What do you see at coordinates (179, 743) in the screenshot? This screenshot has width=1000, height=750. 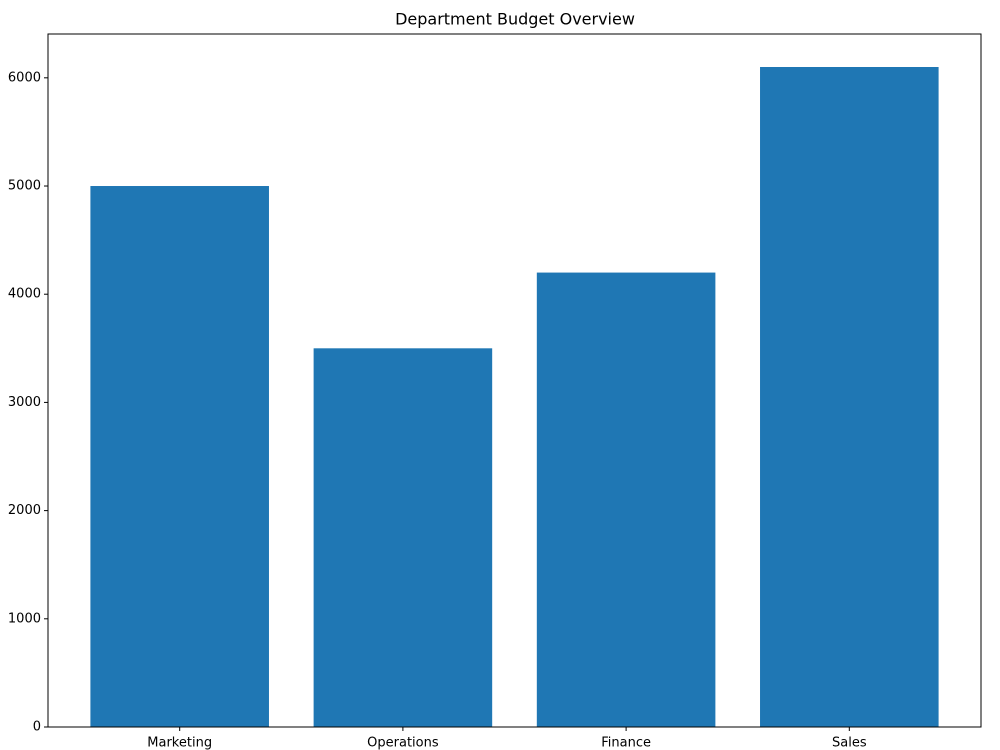 I see `x-tick-label: Marketing` at bounding box center [179, 743].